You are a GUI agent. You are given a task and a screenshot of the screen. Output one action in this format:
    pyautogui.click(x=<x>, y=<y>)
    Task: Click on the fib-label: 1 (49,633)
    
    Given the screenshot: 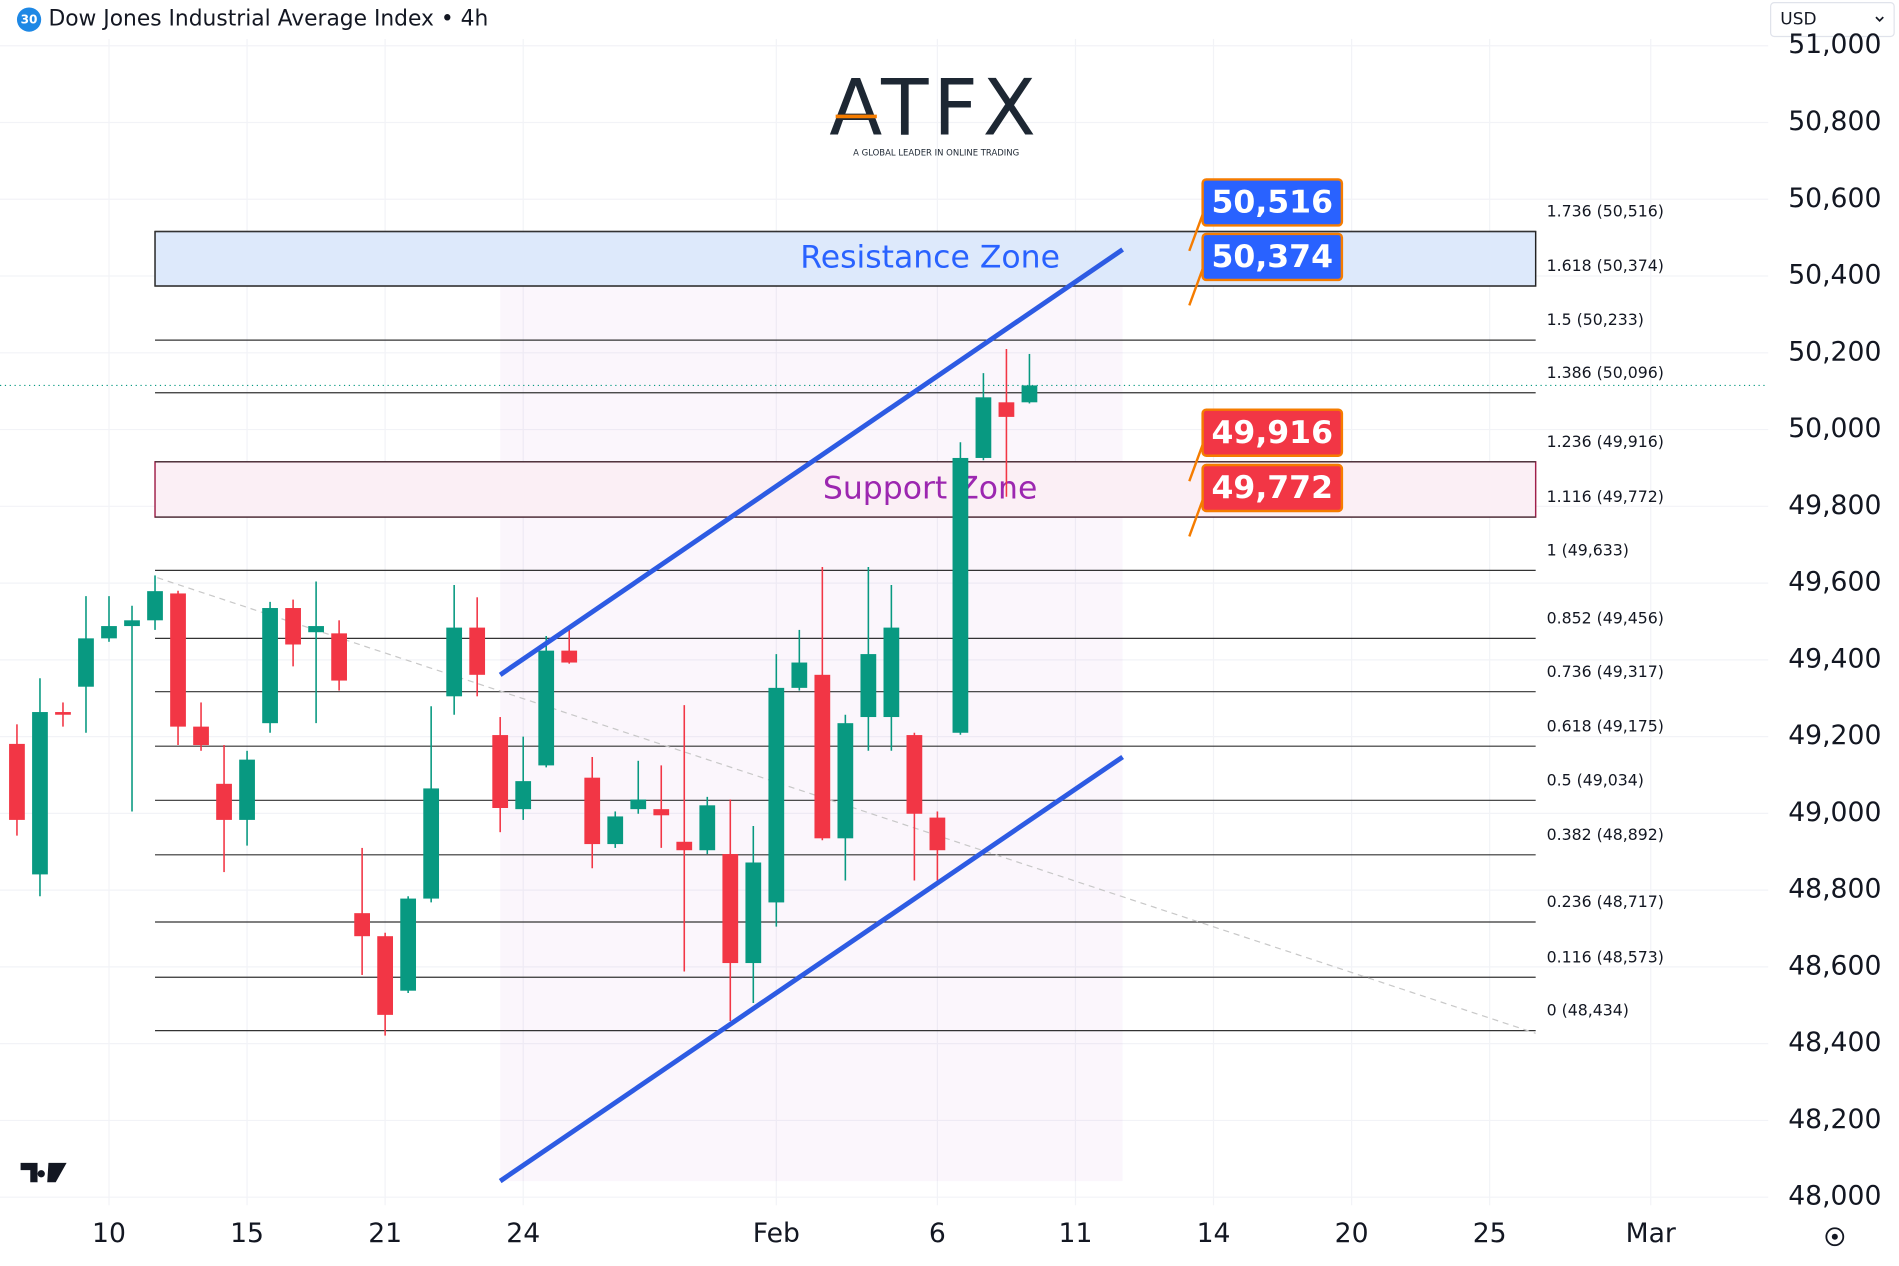 What is the action you would take?
    pyautogui.click(x=1588, y=550)
    